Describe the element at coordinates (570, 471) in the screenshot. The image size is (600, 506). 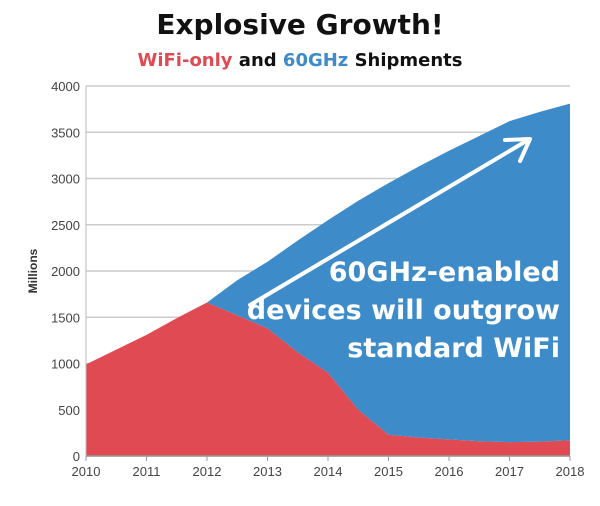
I see `x-tick-label: 2018` at that location.